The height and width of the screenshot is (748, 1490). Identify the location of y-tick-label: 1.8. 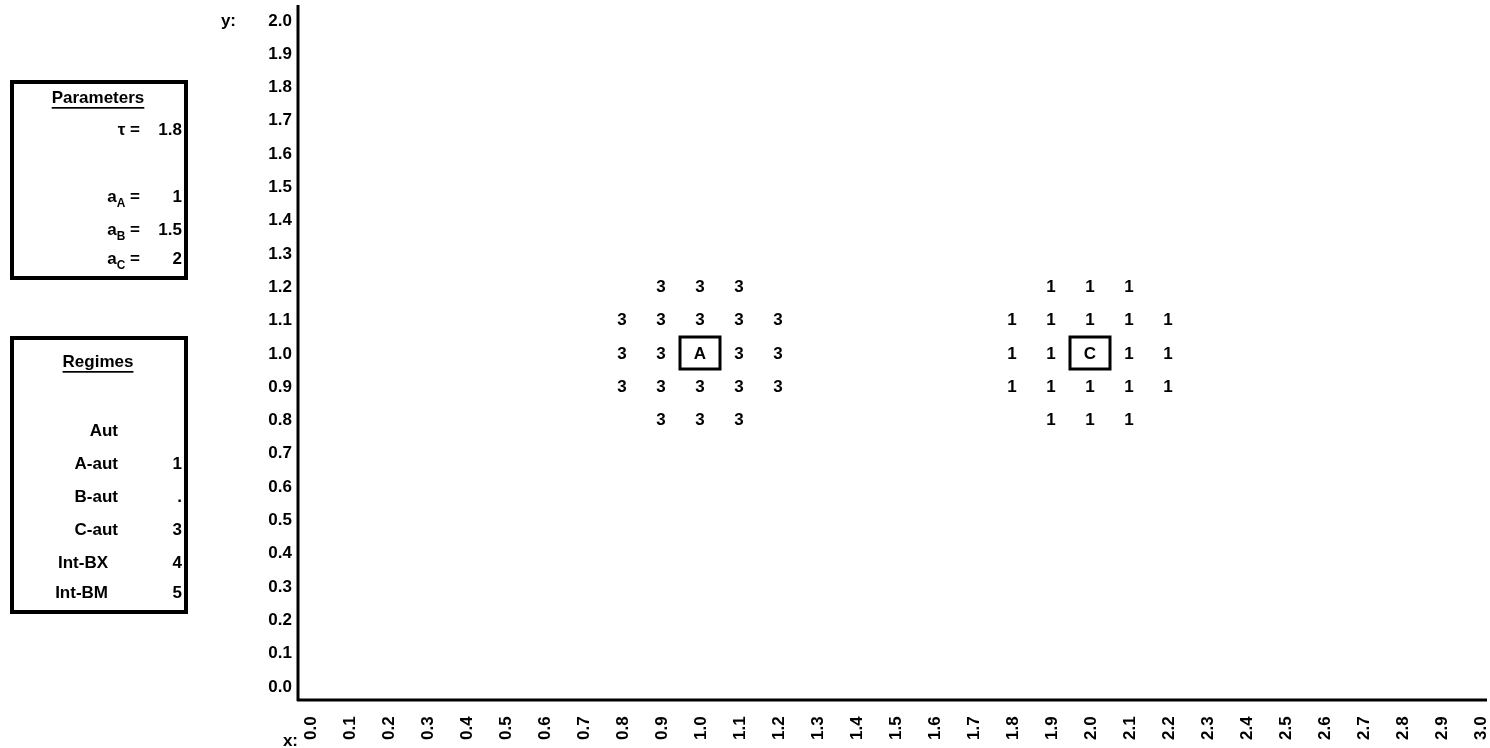
(280, 87).